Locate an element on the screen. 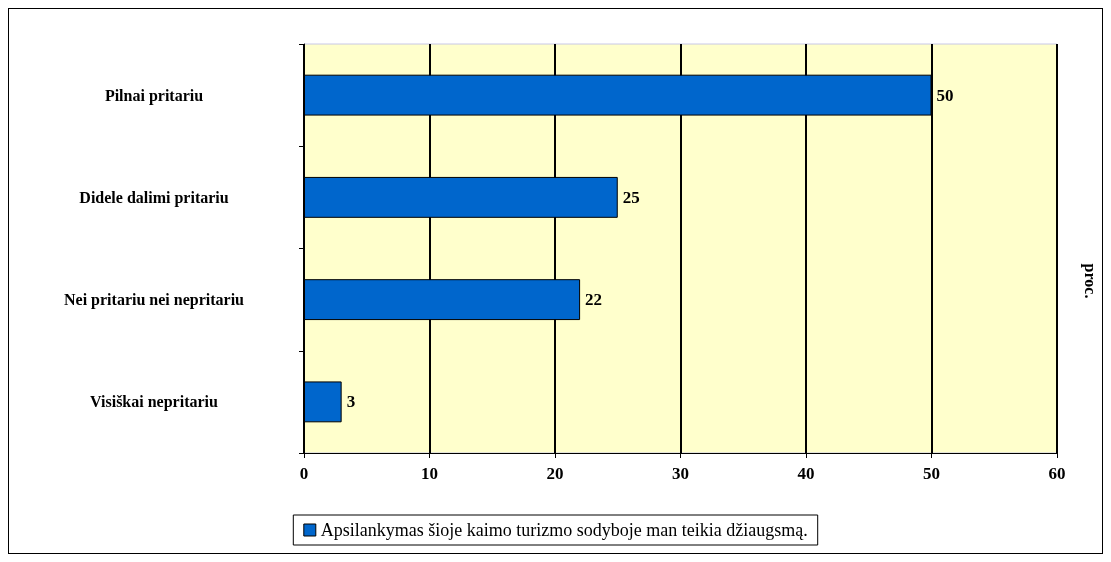 The height and width of the screenshot is (562, 1111). y-tick-label: Nei pritariu nei nepritariu is located at coordinates (154, 300).